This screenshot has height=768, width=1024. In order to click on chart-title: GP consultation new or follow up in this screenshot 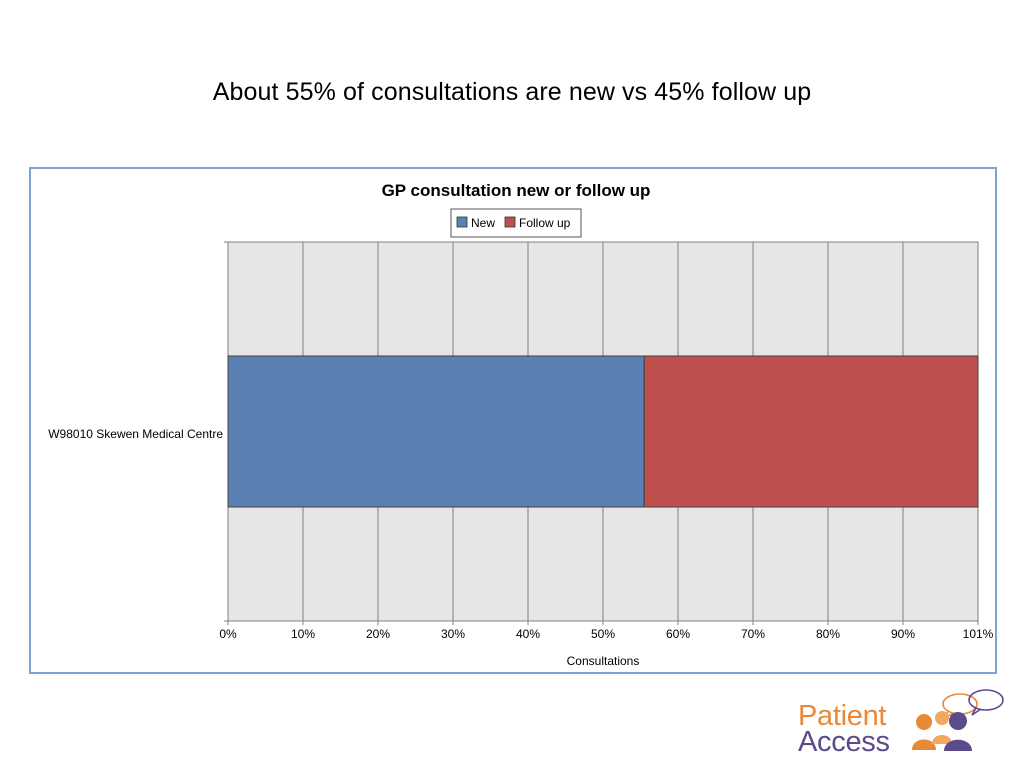, I will do `click(516, 190)`.